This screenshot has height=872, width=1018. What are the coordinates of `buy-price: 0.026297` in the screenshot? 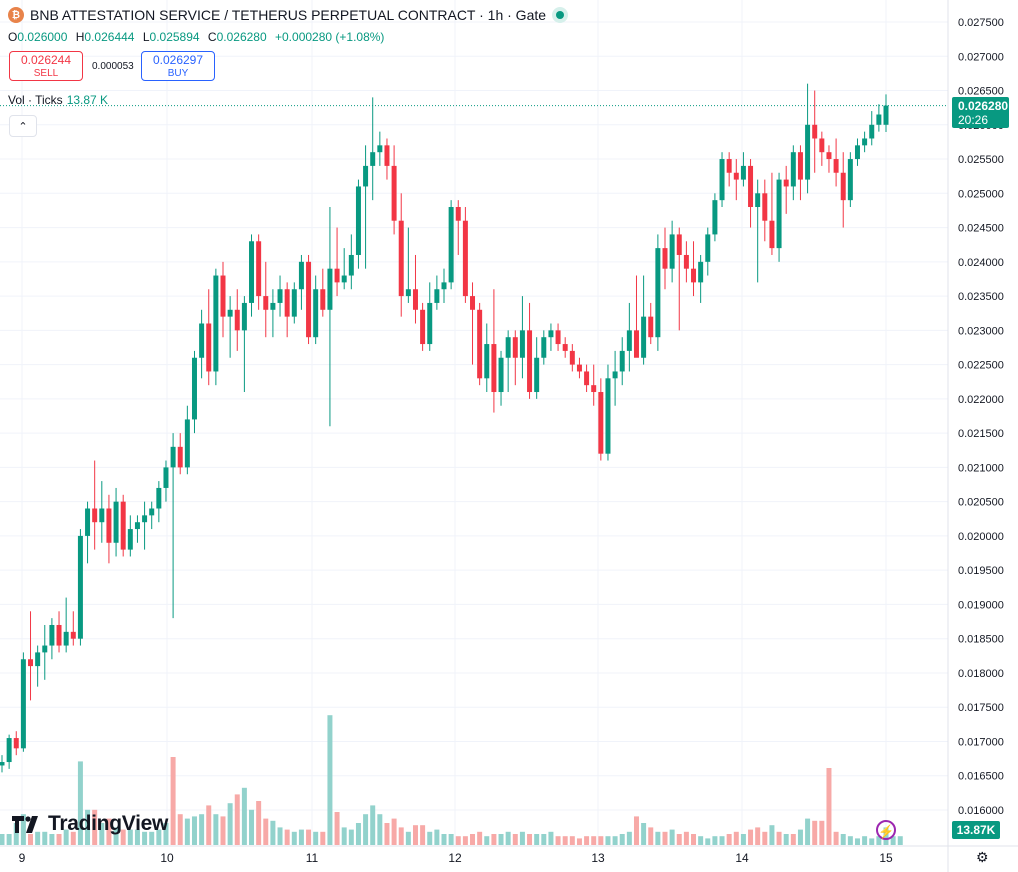 It's located at (178, 60).